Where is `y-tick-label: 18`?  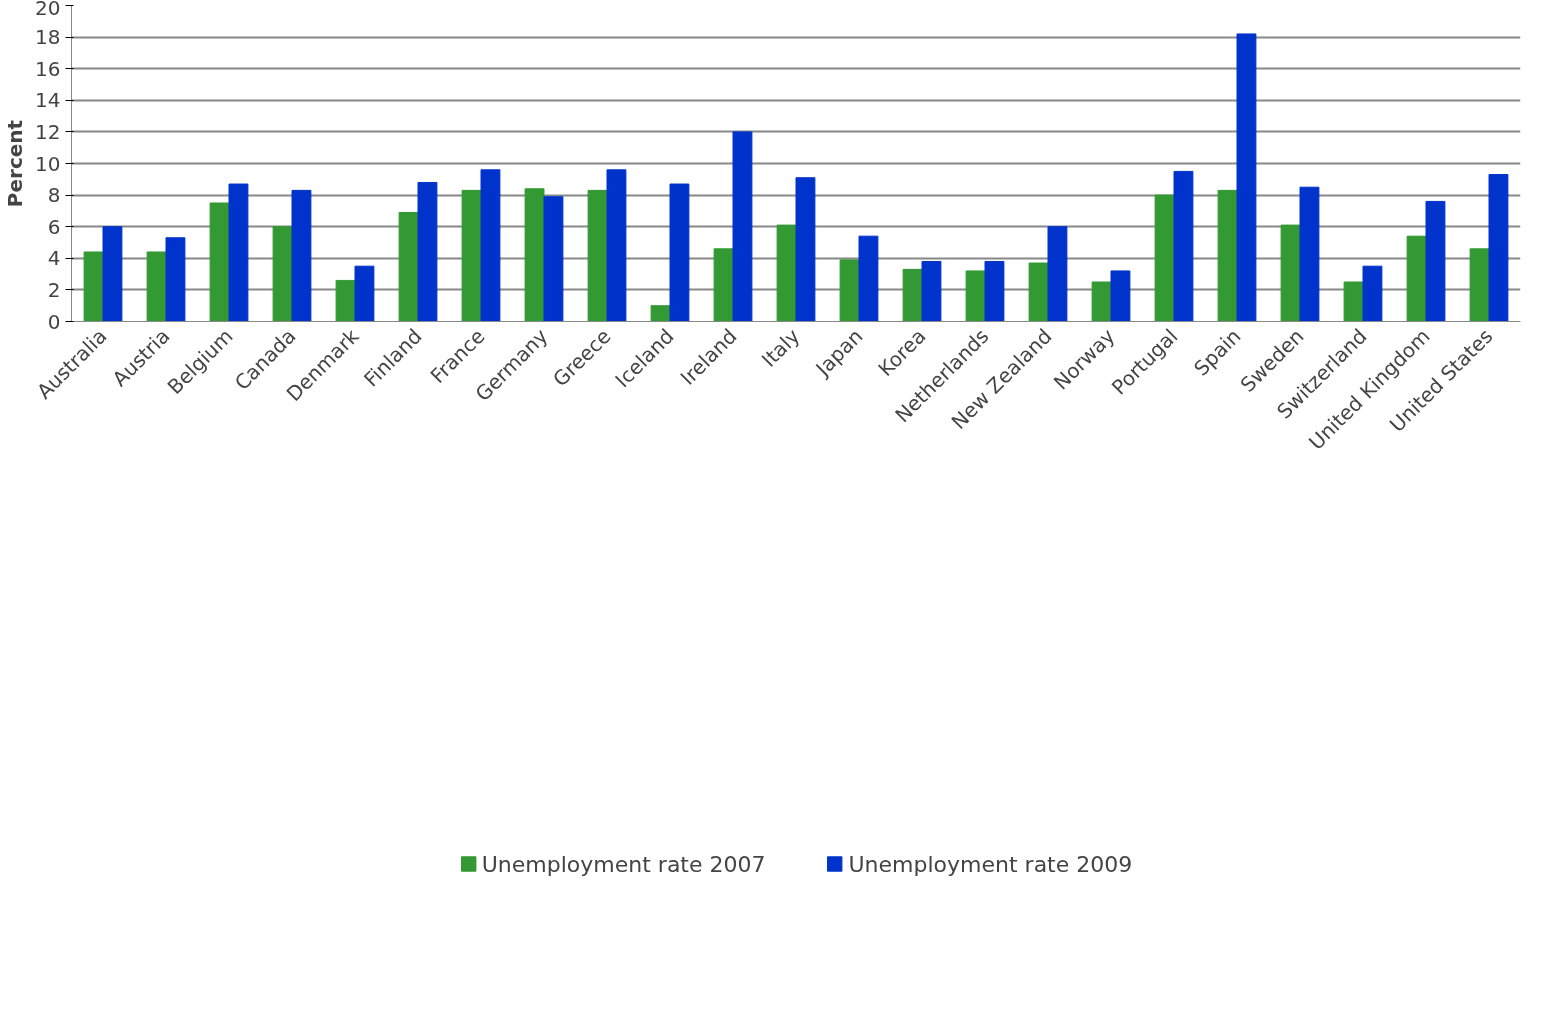 y-tick-label: 18 is located at coordinates (48, 37).